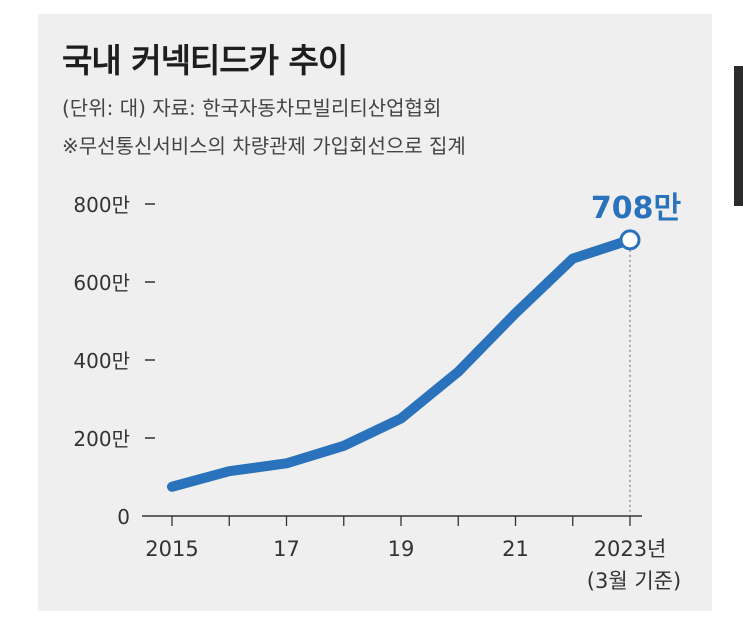 The height and width of the screenshot is (642, 743). I want to click on y-tick-label: 200만, so click(101, 439).